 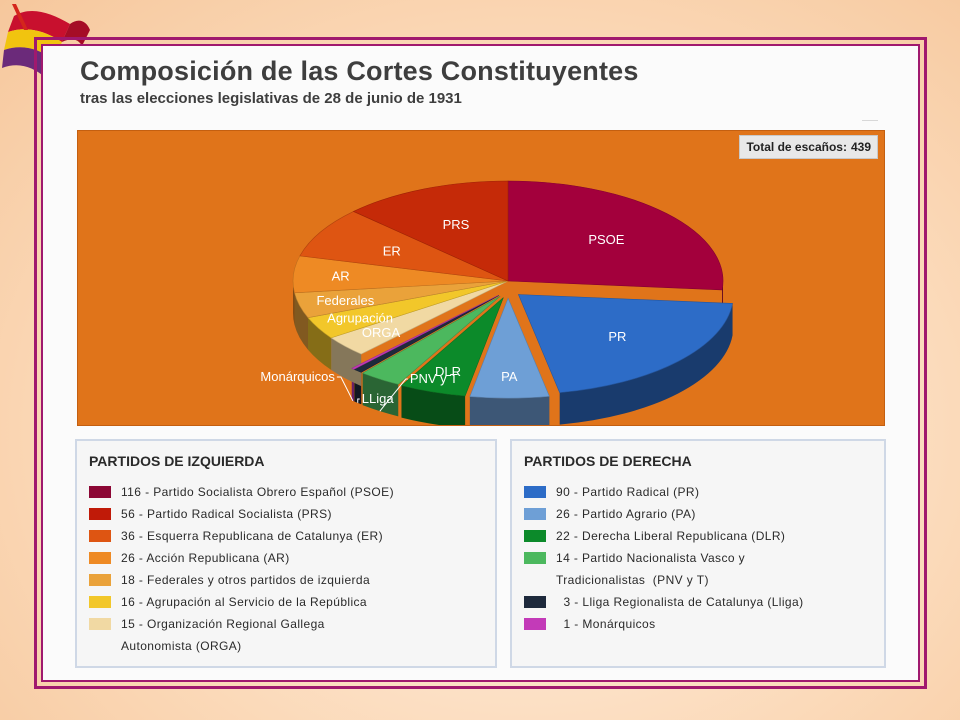 What do you see at coordinates (671, 536) in the screenshot?
I see `legend-label: 22 - Derecha Liberal Republicana (DLR)` at bounding box center [671, 536].